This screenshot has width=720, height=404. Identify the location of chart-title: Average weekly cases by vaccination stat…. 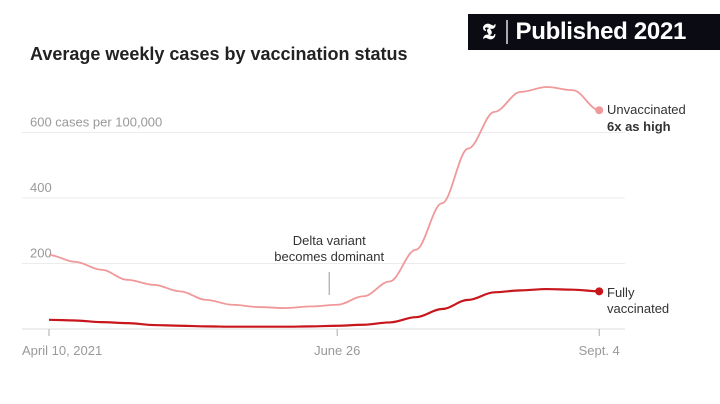
(219, 54).